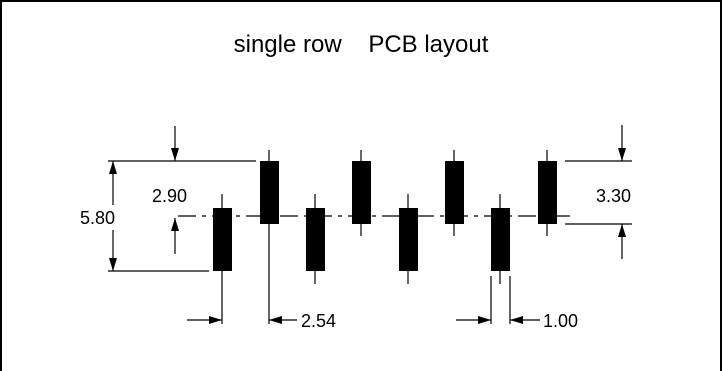  What do you see at coordinates (169, 196) in the screenshot?
I see `label-2-90: 2.90` at bounding box center [169, 196].